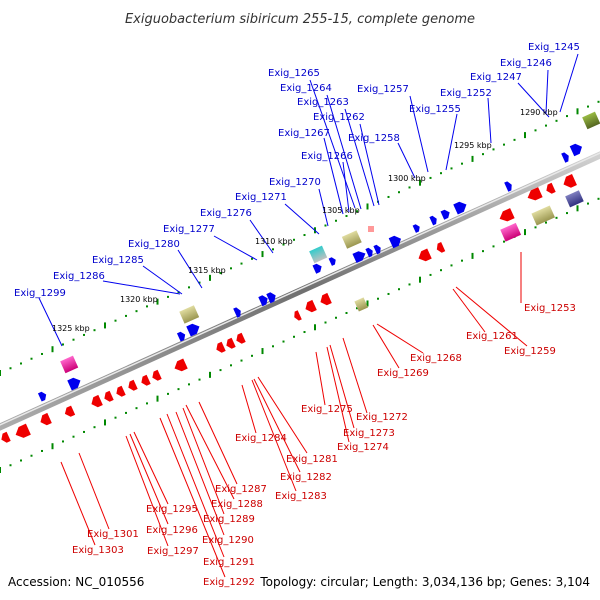  What do you see at coordinates (312, 459) in the screenshot?
I see `gene-label: Exig_1281` at bounding box center [312, 459].